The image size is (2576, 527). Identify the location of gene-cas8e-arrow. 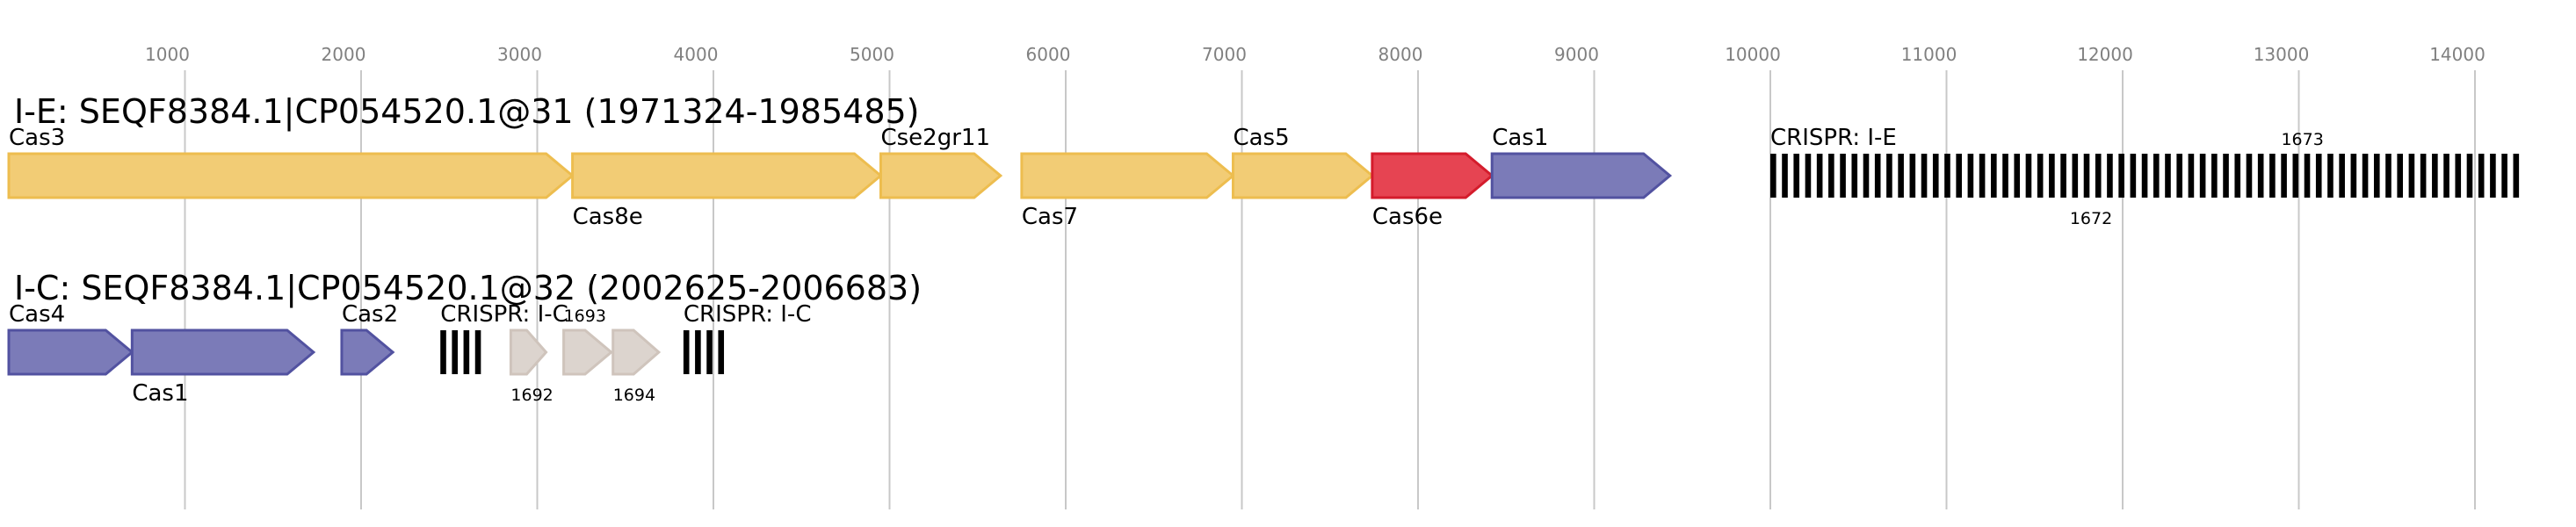
(727, 175).